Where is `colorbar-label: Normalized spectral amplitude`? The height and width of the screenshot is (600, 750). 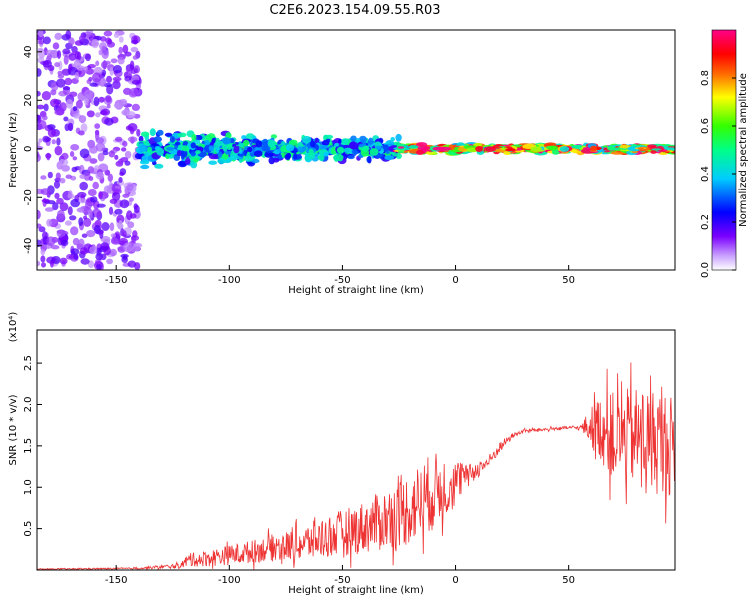 colorbar-label: Normalized spectral amplitude is located at coordinates (743, 150).